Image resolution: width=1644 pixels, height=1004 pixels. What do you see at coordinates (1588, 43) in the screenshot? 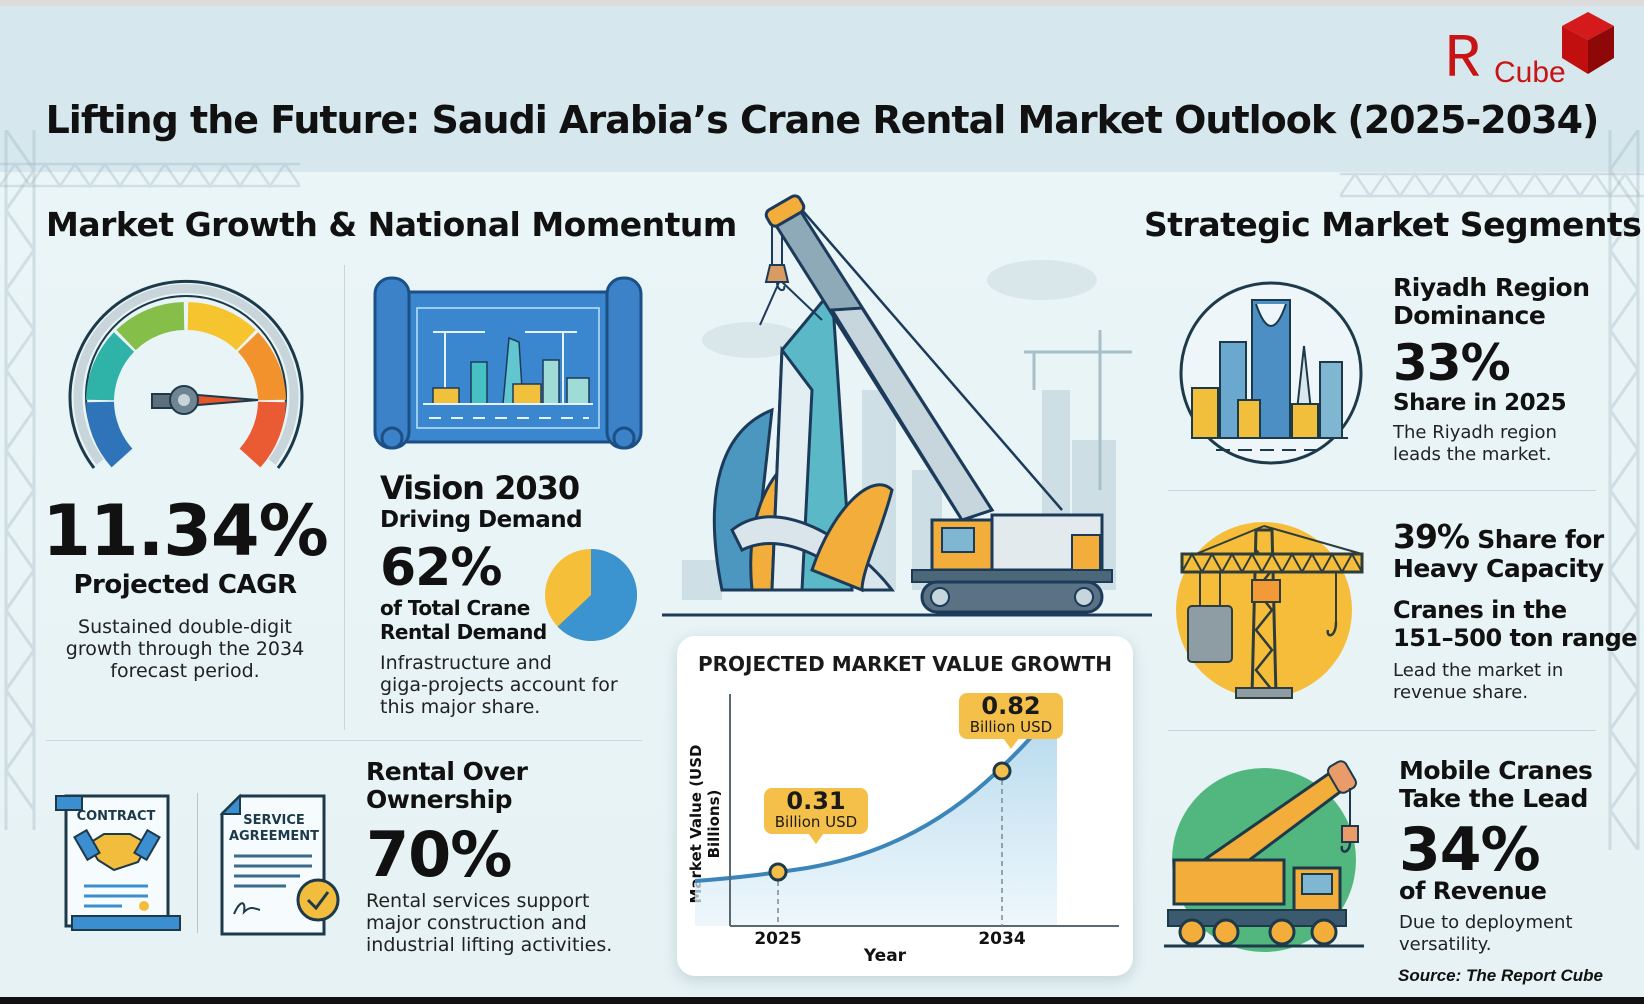
I see `red-cube-icon` at bounding box center [1588, 43].